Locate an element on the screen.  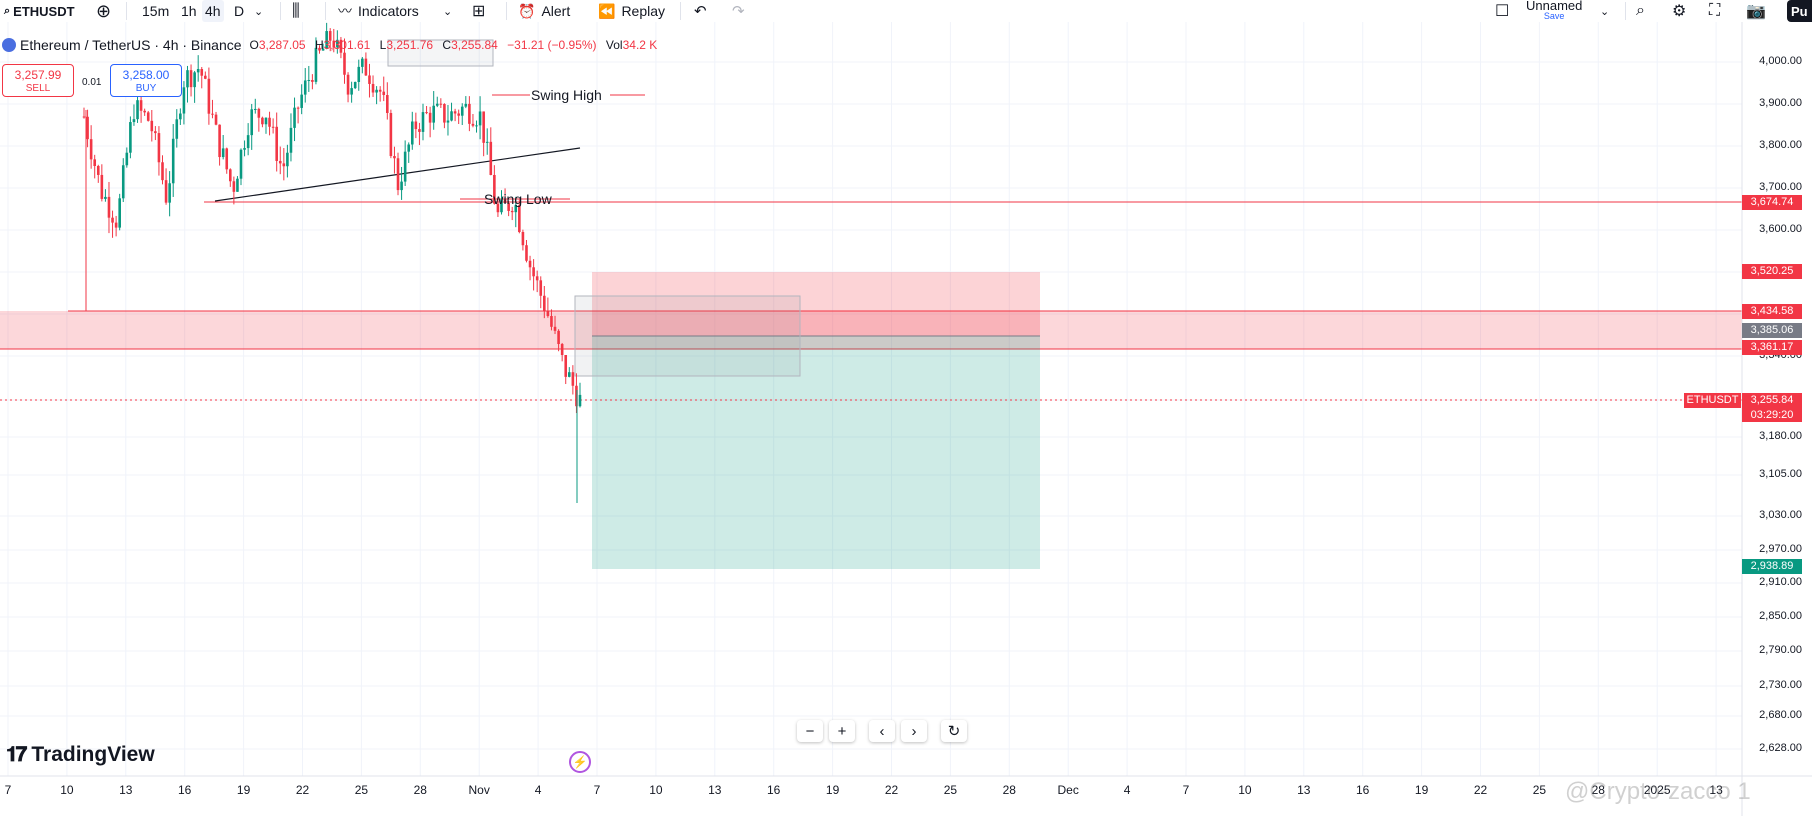
high-box is located at coordinates (440, 53).